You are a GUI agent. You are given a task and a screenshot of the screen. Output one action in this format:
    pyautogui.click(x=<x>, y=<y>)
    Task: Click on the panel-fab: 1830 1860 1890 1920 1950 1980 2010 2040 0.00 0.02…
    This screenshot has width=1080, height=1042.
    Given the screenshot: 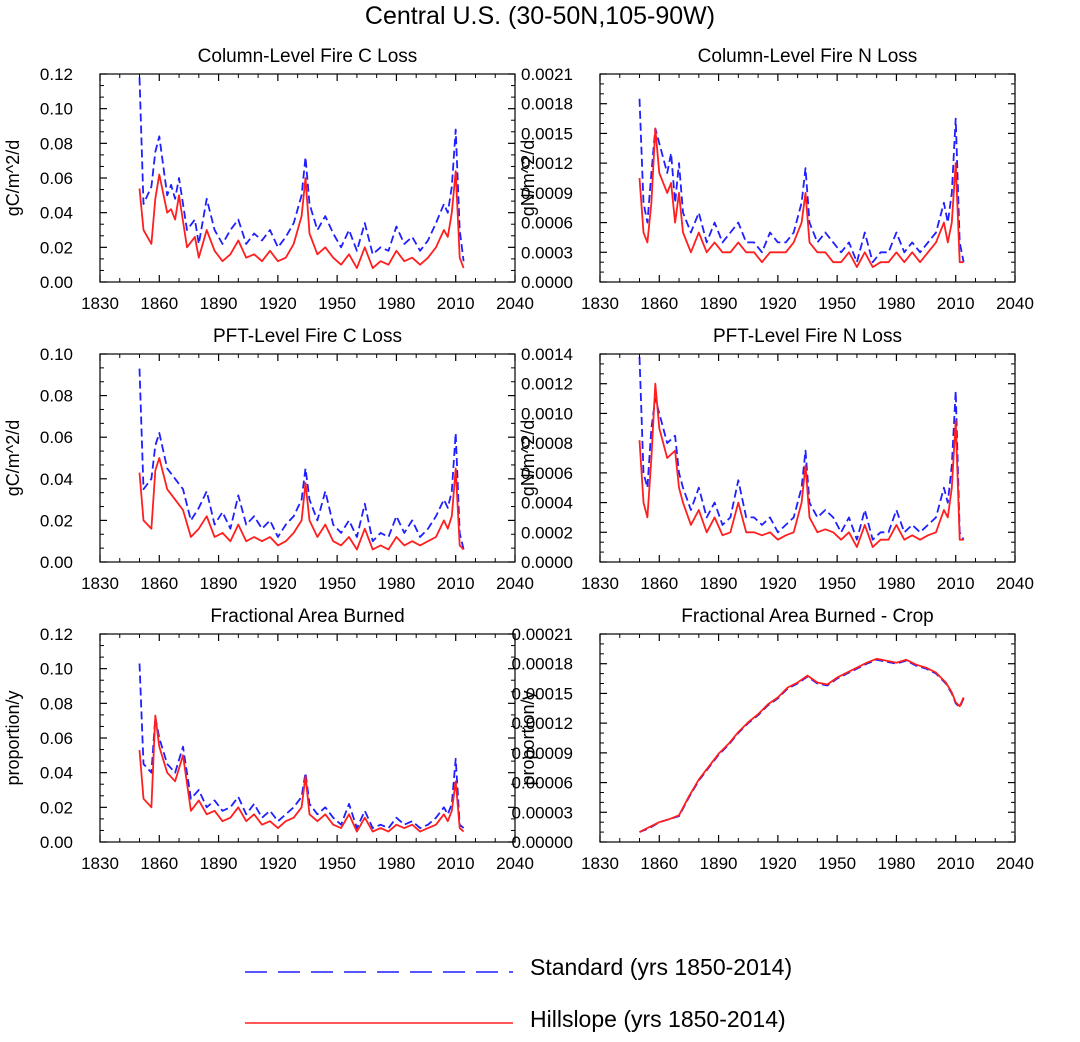 What is the action you would take?
    pyautogui.click(x=268, y=739)
    